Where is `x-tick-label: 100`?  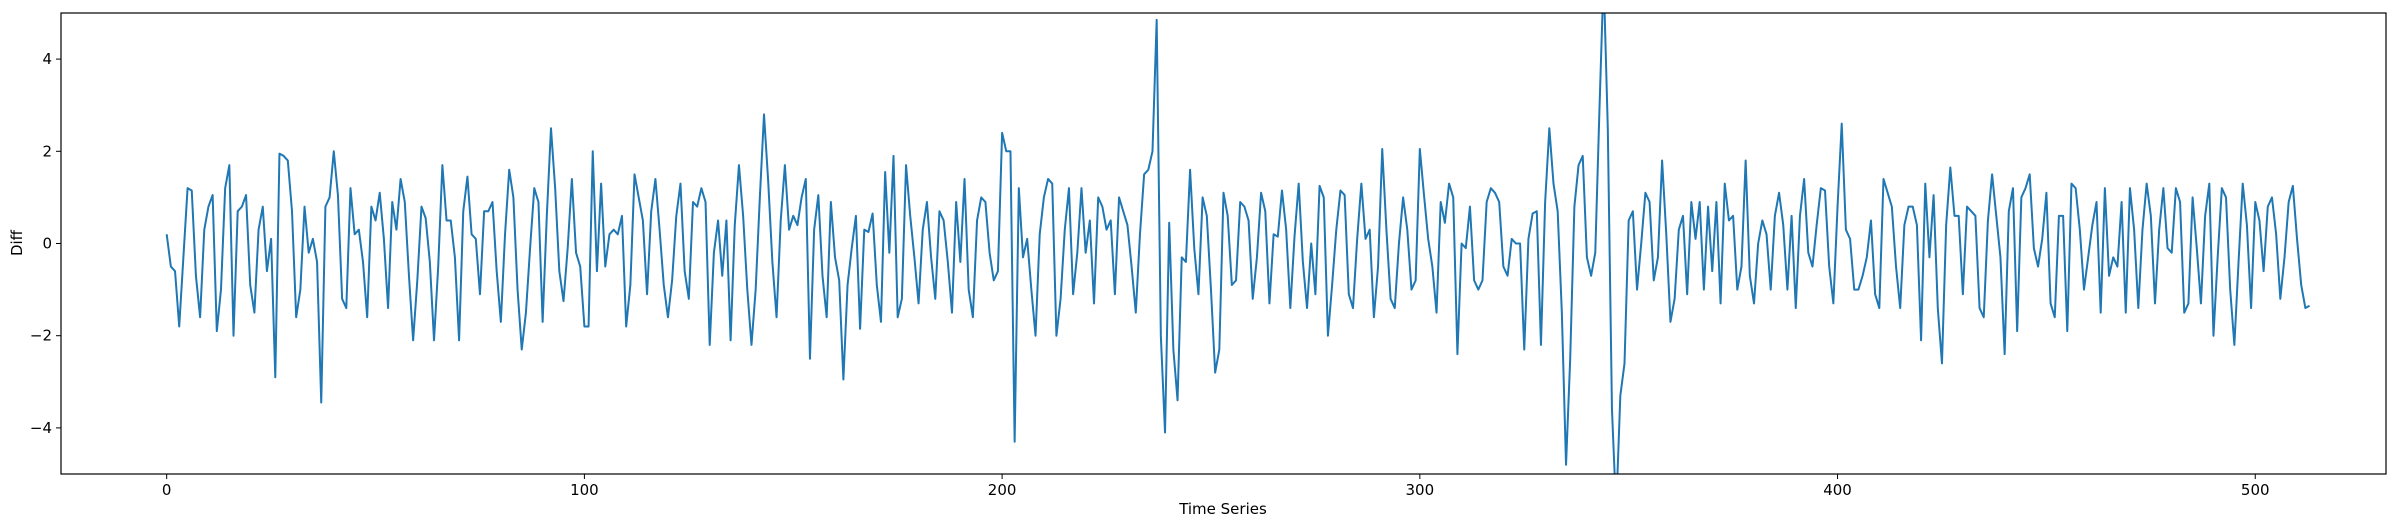
x-tick-label: 100 is located at coordinates (584, 490).